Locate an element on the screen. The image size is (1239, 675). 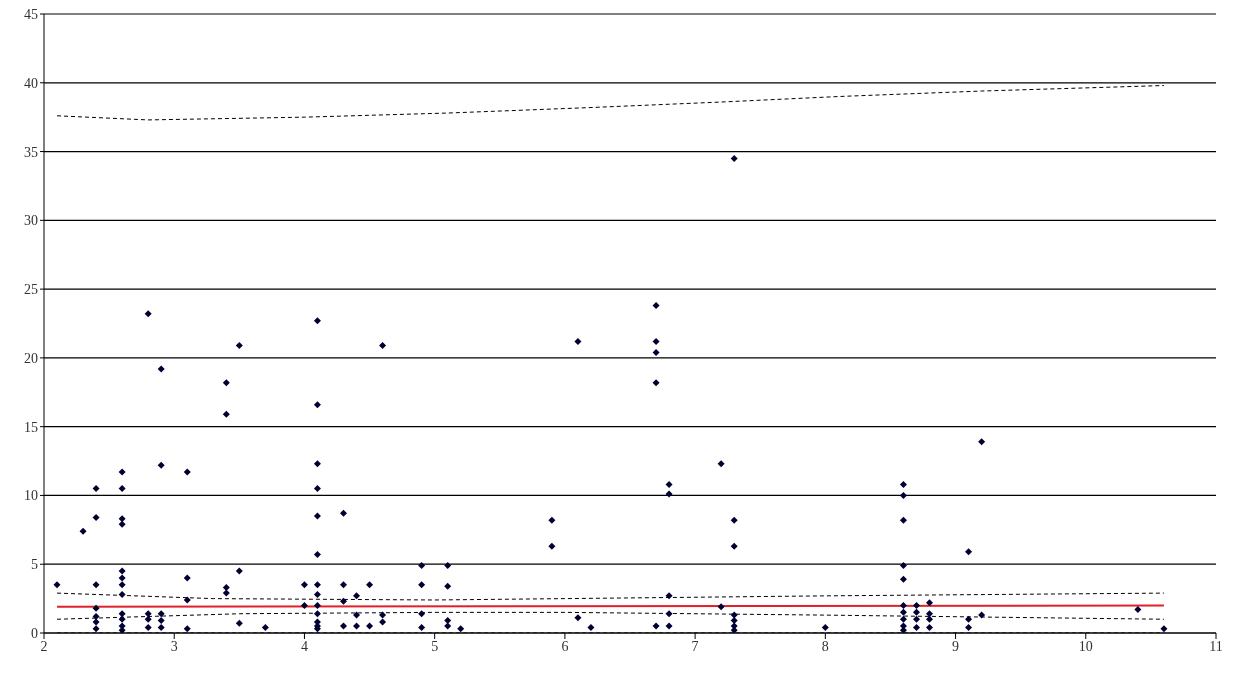
x-tick-label: 5 is located at coordinates (435, 646).